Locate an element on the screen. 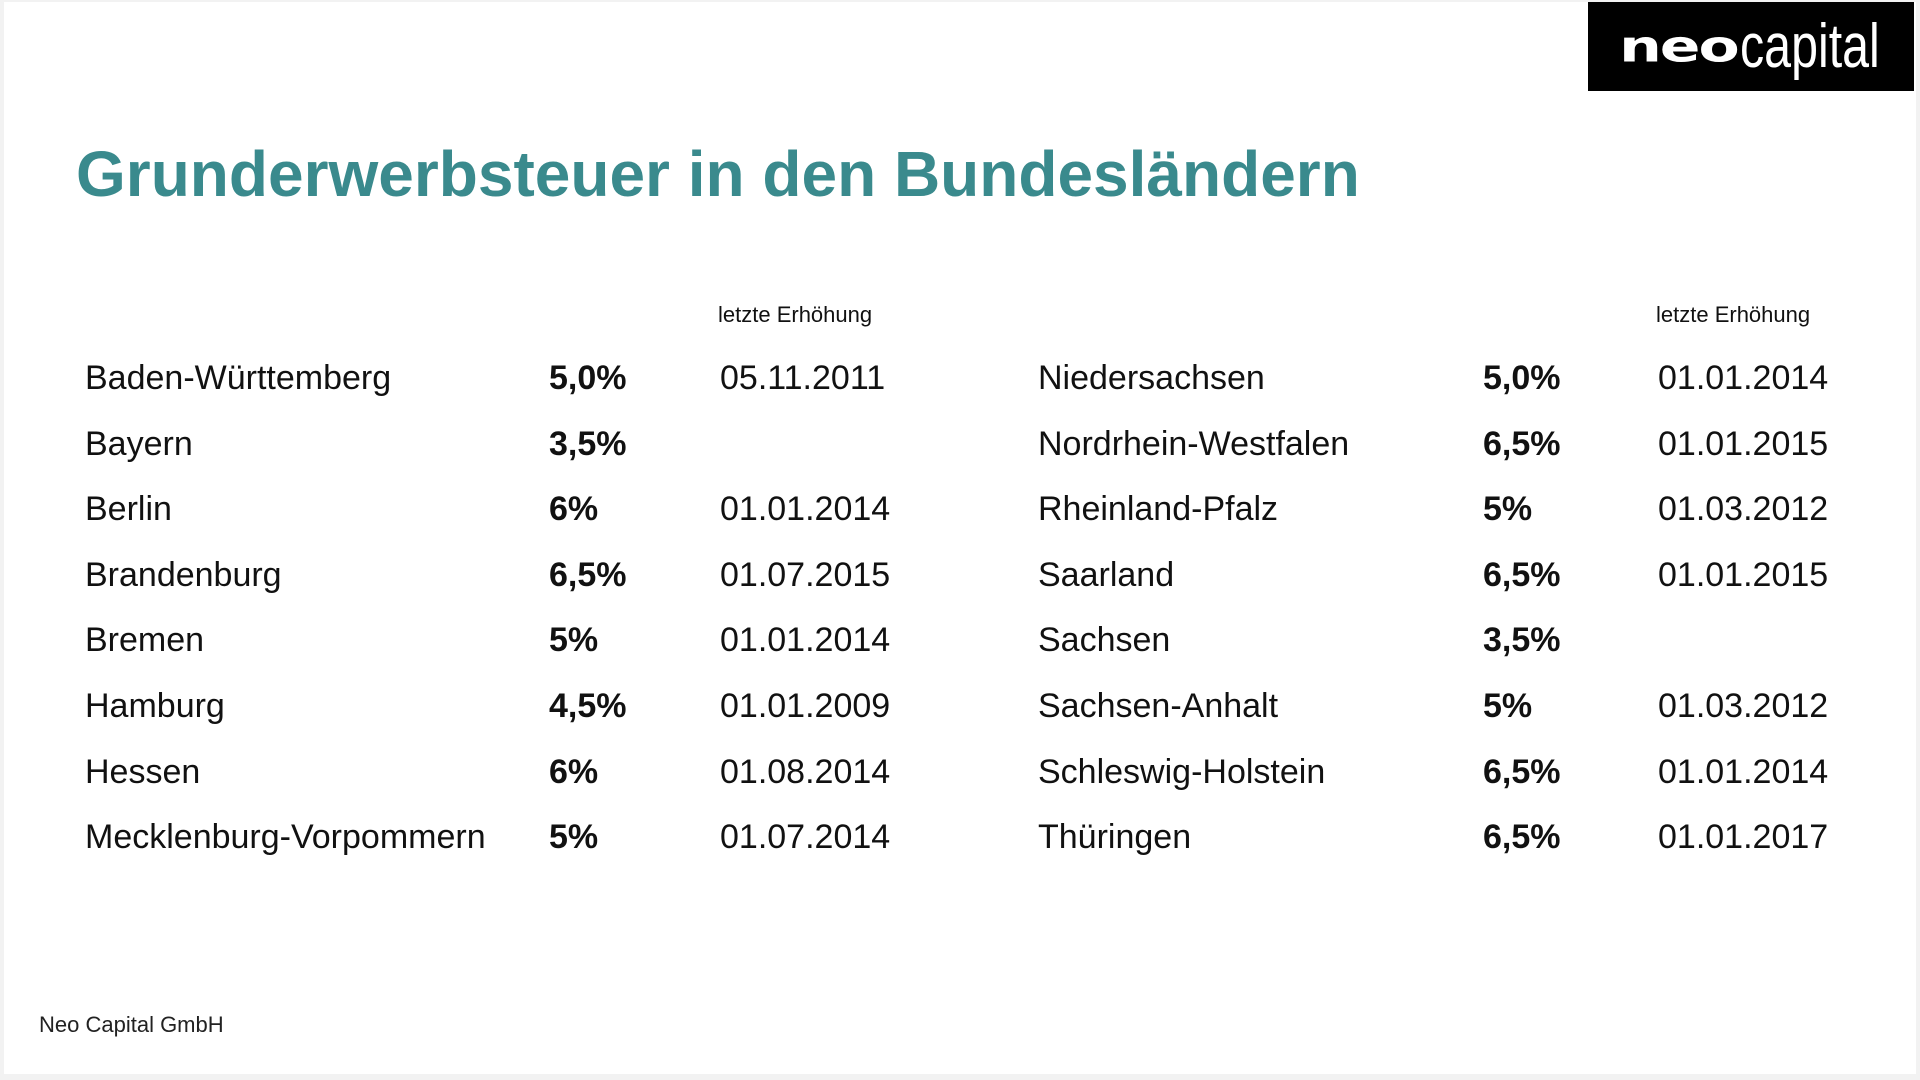 This screenshot has height=1080, width=1920. table-row: Saarland 6,5% 01.01.2015 is located at coordinates (954, 575).